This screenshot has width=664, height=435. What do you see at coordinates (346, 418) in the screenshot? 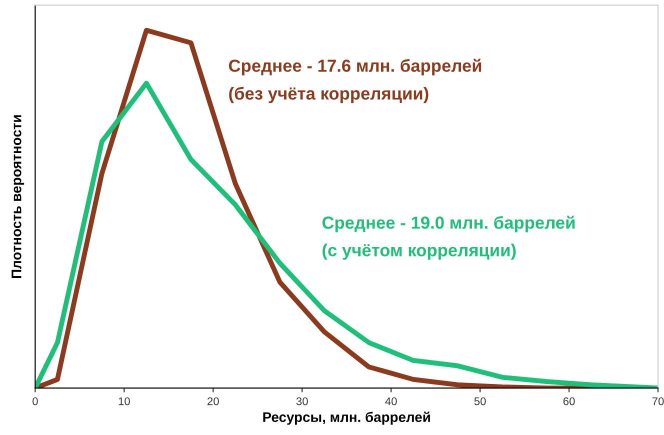
I see `x-axis-title: Ресурсы, млн. баррелей` at bounding box center [346, 418].